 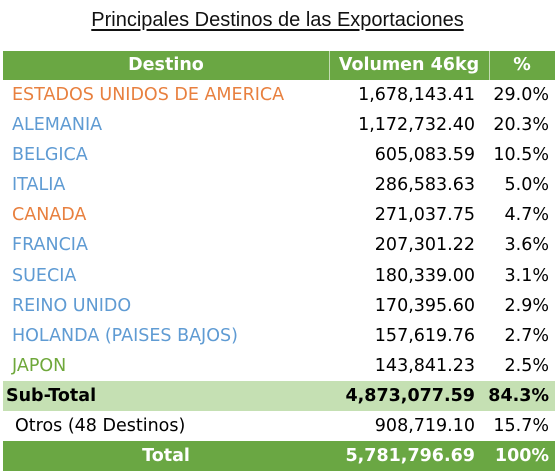 I want to click on destination-volume: 207,301.22, so click(x=424, y=245).